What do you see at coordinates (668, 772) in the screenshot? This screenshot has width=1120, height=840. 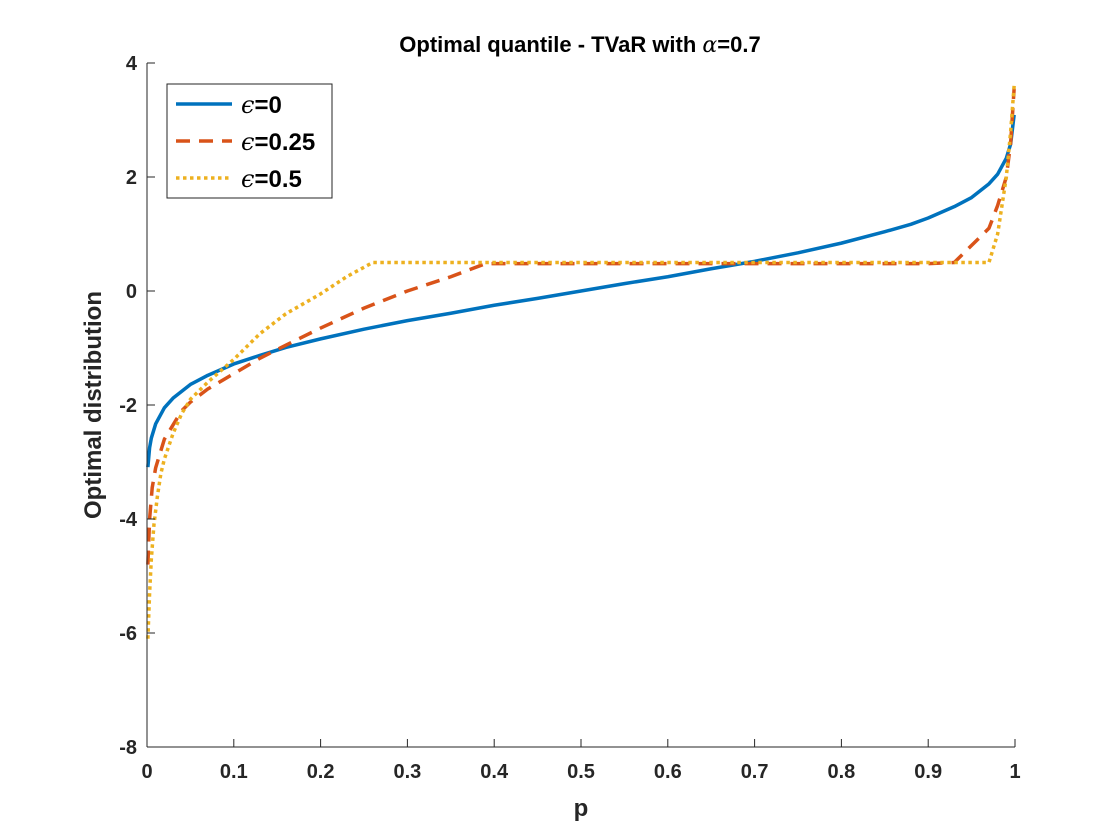 I see `x-tick-label: 0.6` at bounding box center [668, 772].